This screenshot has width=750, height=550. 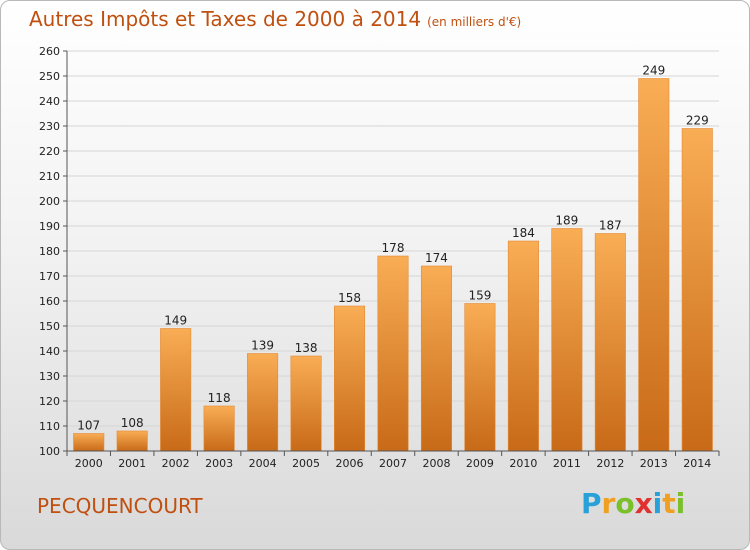 What do you see at coordinates (49, 151) in the screenshot?
I see `y-tick-label: 220` at bounding box center [49, 151].